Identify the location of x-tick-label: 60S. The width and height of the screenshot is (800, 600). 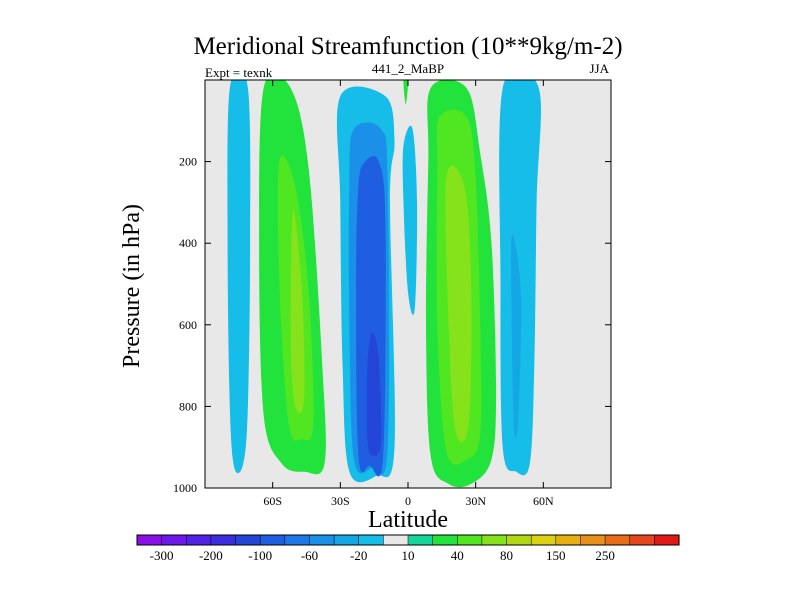
(272, 501).